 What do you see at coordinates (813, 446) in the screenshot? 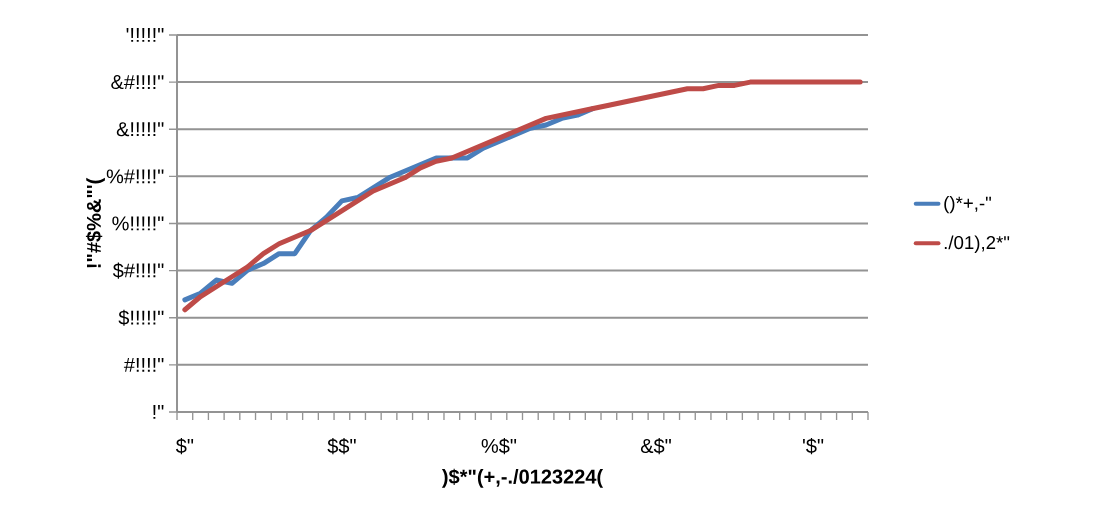
I see `x-tick-label: '$"` at bounding box center [813, 446].